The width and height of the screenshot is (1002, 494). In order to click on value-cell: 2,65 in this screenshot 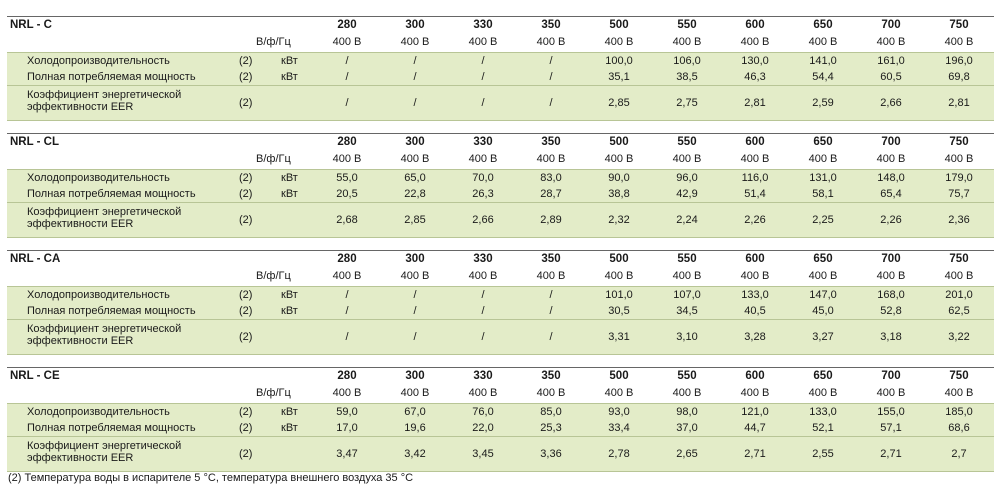, I will do `click(687, 454)`.